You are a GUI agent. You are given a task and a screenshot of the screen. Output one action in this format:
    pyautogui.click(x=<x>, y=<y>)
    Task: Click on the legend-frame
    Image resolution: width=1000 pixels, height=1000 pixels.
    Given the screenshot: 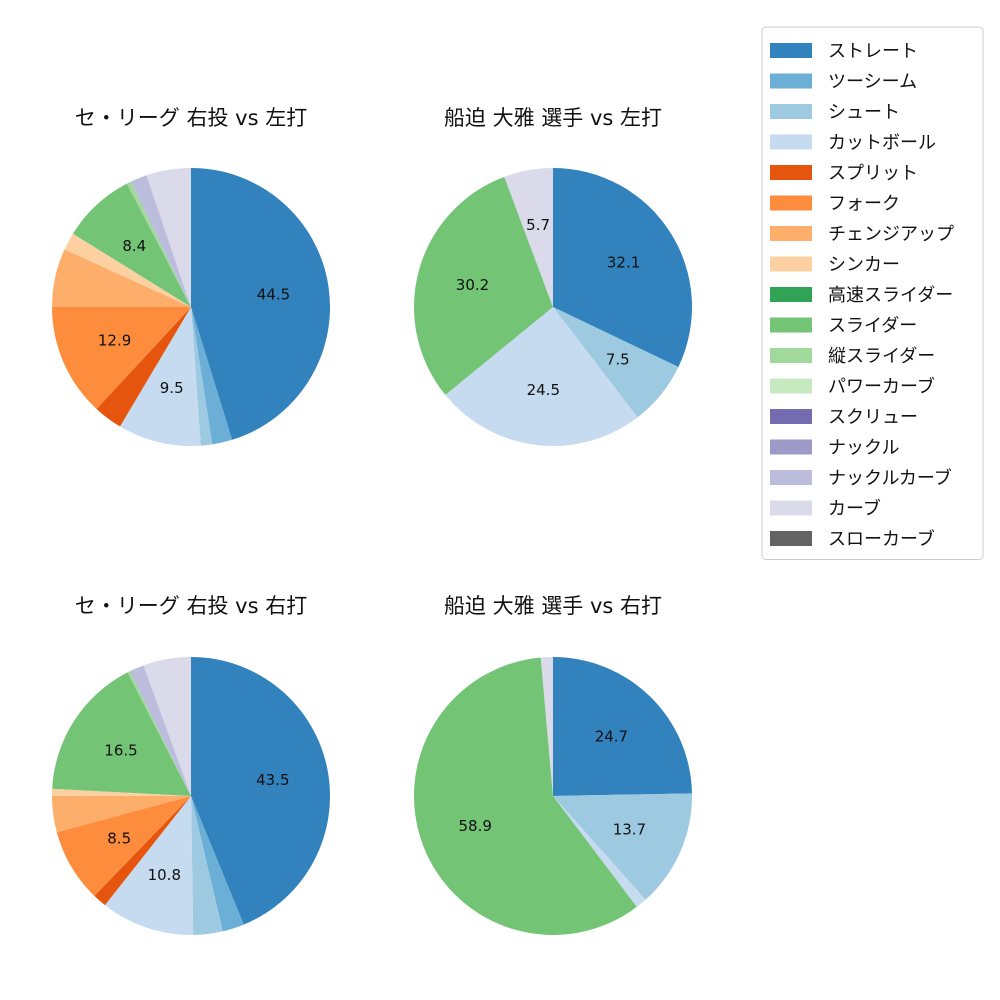 What is the action you would take?
    pyautogui.click(x=872, y=293)
    